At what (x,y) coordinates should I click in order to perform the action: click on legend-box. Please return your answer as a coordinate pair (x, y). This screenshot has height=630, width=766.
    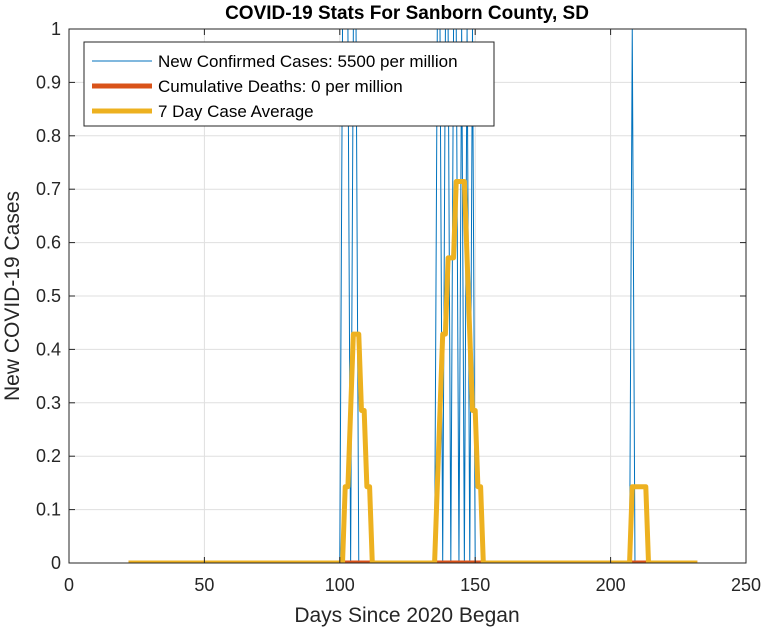
    Looking at the image, I should click on (289, 84).